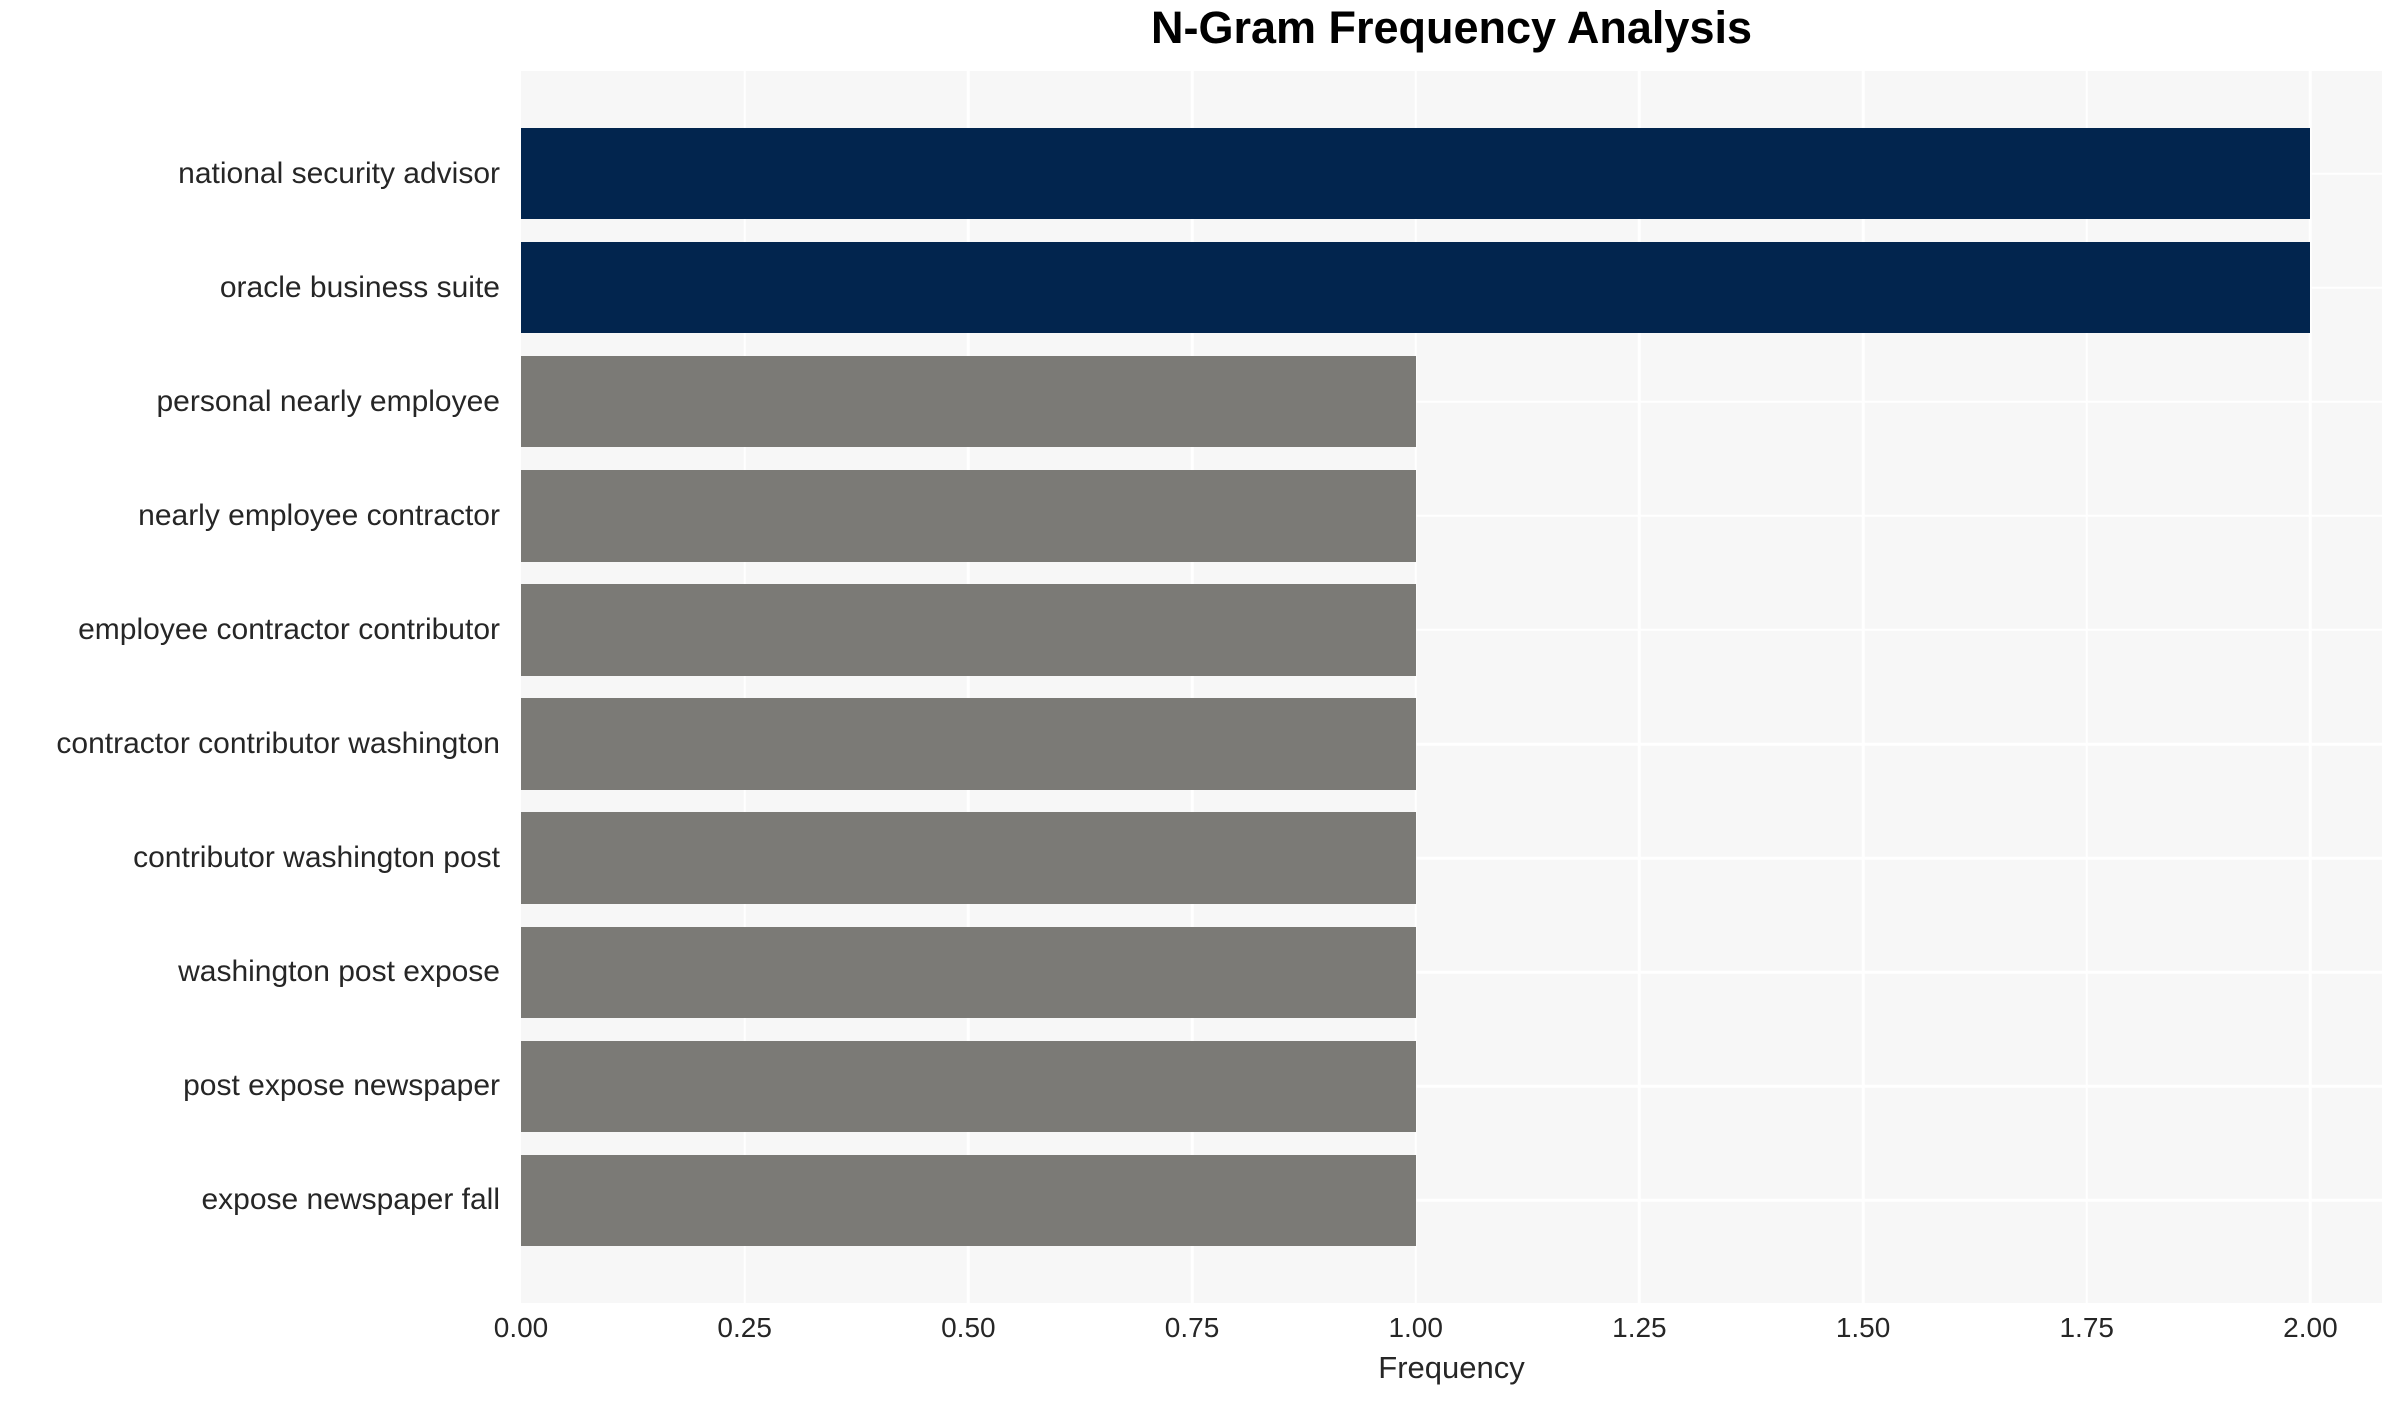 The height and width of the screenshot is (1402, 2402). Describe the element at coordinates (1415, 1327) in the screenshot. I see `x-tick-label: 1.00` at that location.